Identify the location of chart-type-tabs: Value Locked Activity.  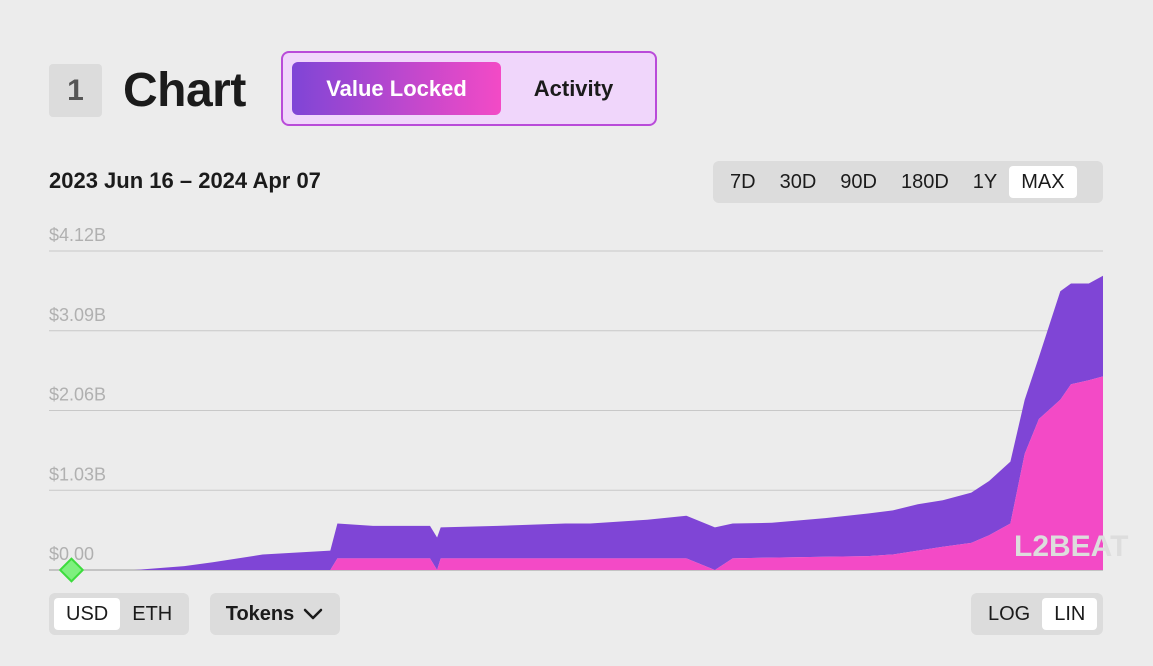
(469, 88).